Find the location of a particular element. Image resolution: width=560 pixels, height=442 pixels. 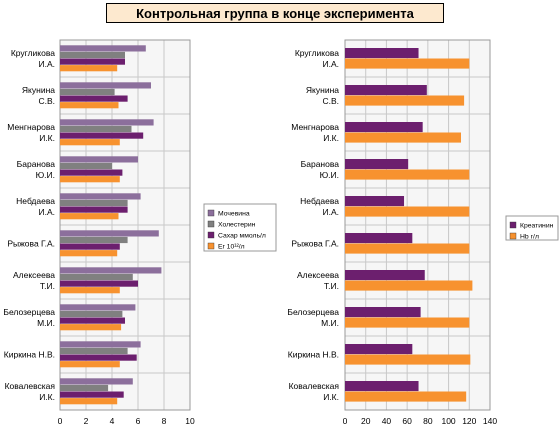

x-tick-label: 10 is located at coordinates (190, 421).